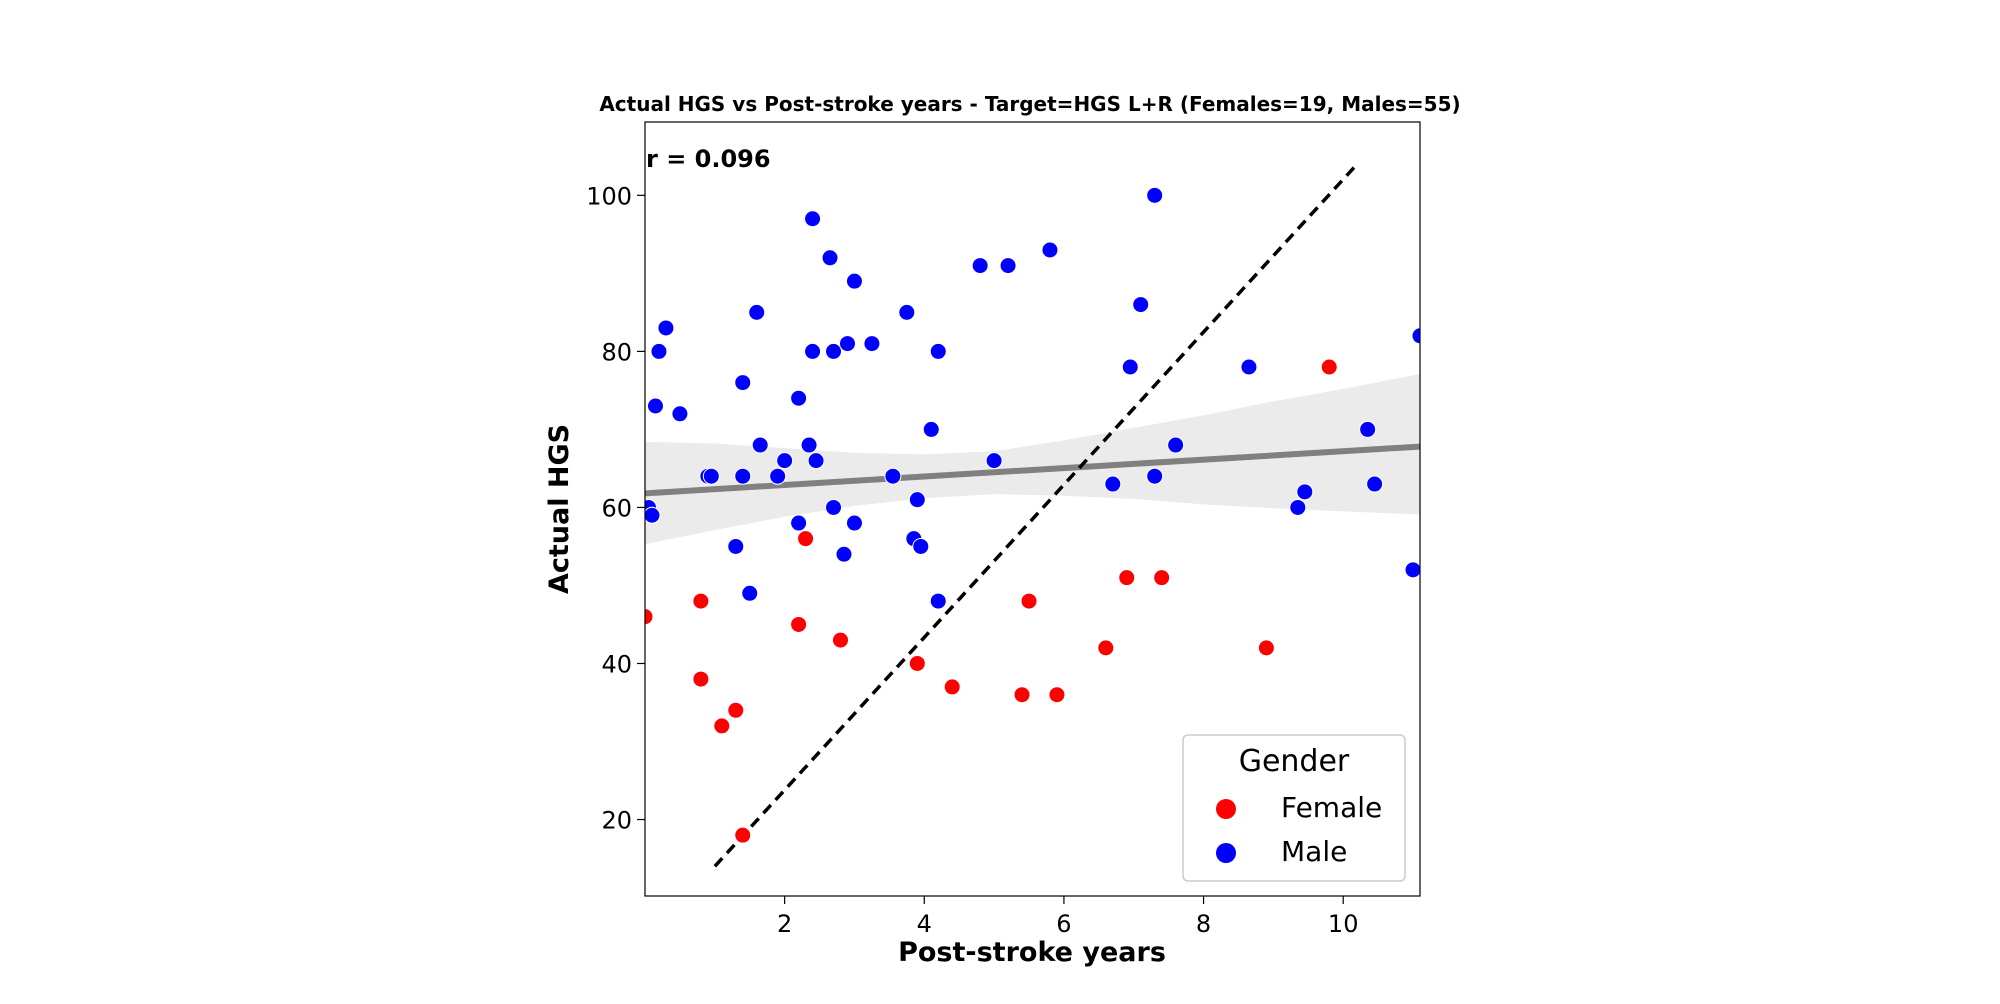  Describe the element at coordinates (1226, 853) in the screenshot. I see `legend-male-marker` at that location.